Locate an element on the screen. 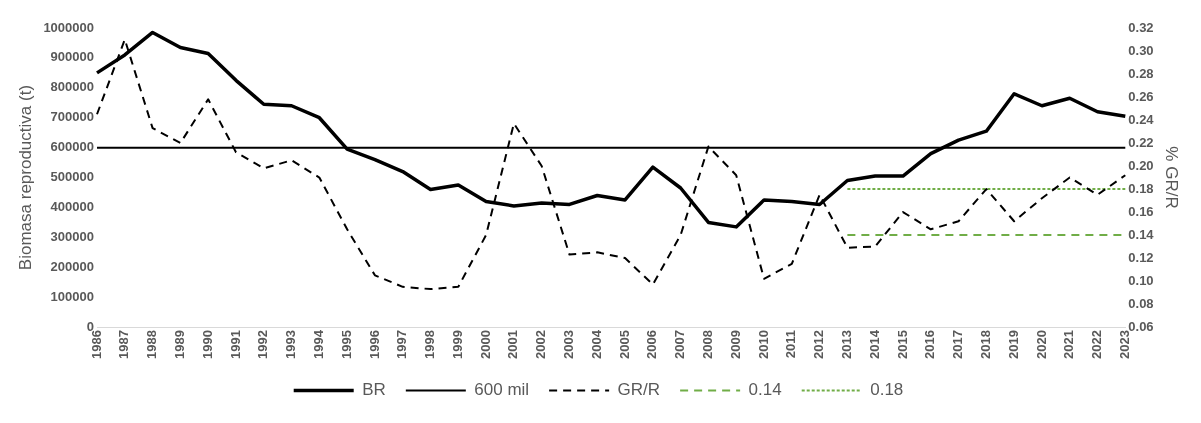 The image size is (1201, 423). x-tick-label: 2014 is located at coordinates (874, 344).